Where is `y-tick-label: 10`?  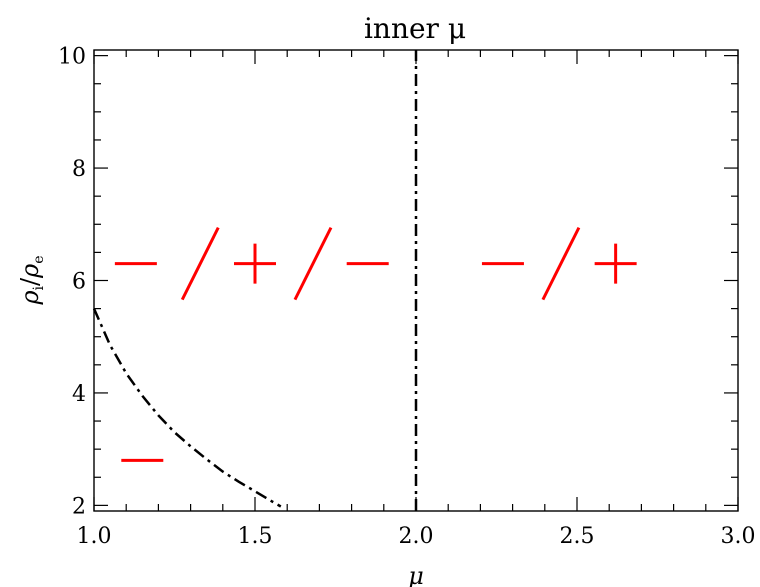
y-tick-label: 10 is located at coordinates (72, 57).